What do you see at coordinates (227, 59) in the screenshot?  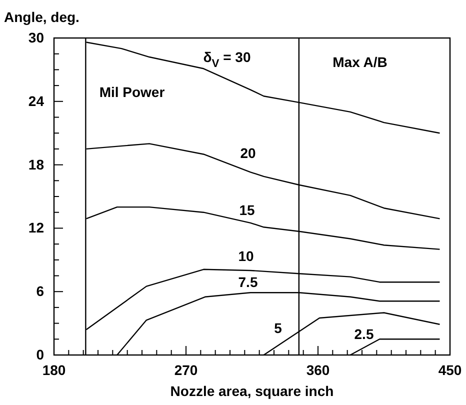 I see `series-label: δ$_{V}$ = 30` at bounding box center [227, 59].